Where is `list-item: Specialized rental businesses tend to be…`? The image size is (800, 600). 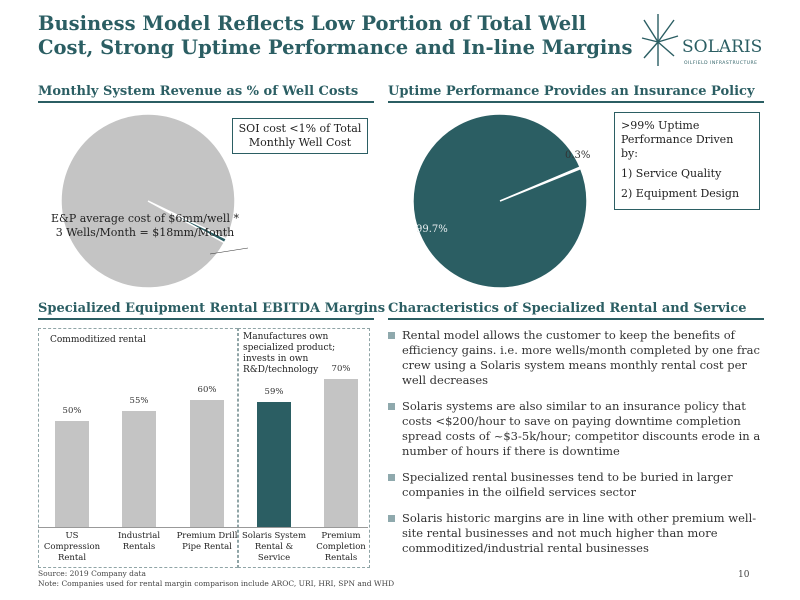
list-item: Specialized rental businesses tend to be… is located at coordinates (578, 485).